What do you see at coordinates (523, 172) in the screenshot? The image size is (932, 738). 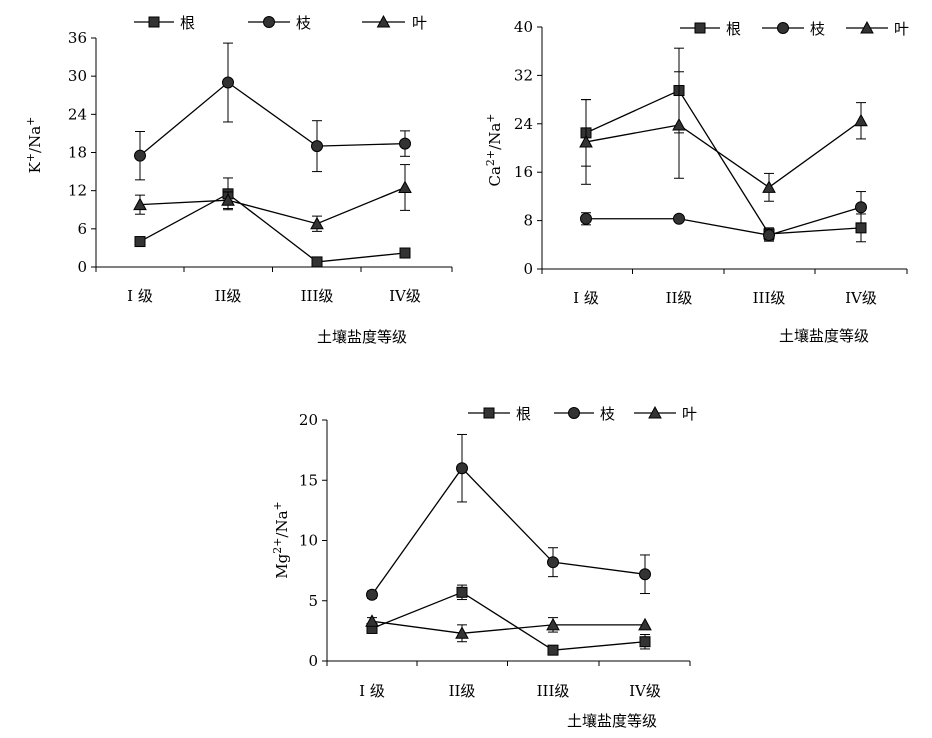 I see `y-tick-label: 16` at bounding box center [523, 172].